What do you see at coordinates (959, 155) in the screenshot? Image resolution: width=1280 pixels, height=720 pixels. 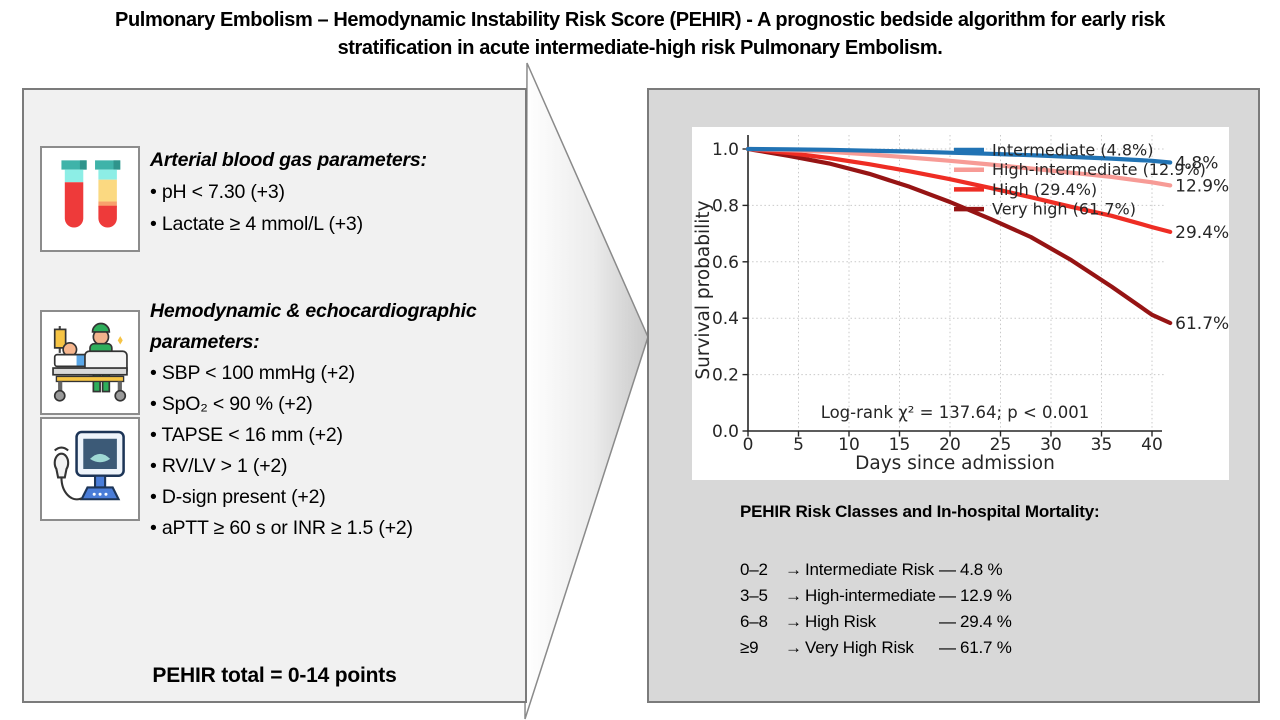 I see `curve-intermediate` at bounding box center [959, 155].